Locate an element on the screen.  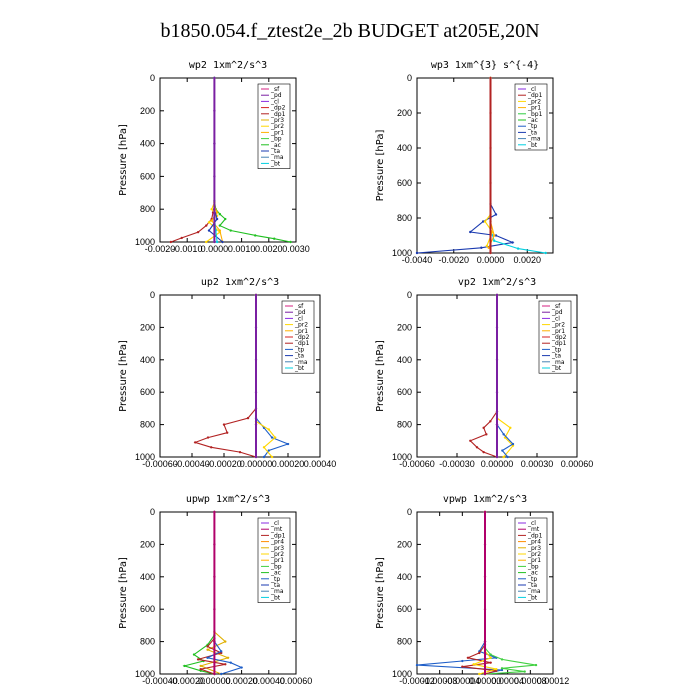
x-tick-label: 0.0030 is located at coordinates (296, 249).